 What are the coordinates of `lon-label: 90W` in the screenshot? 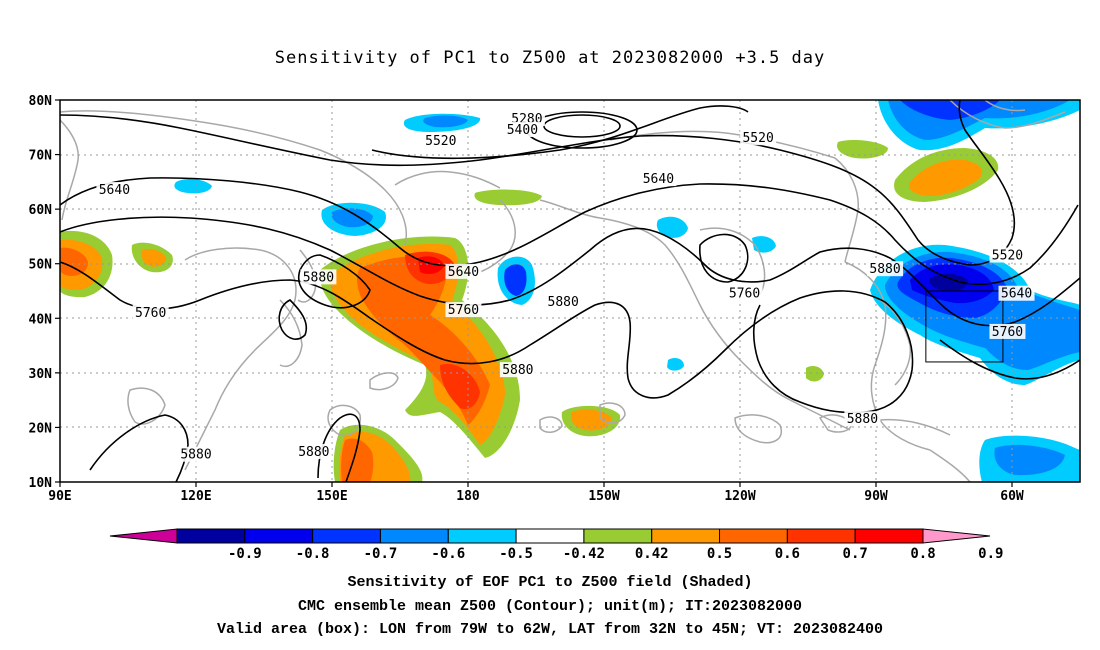 It's located at (876, 496).